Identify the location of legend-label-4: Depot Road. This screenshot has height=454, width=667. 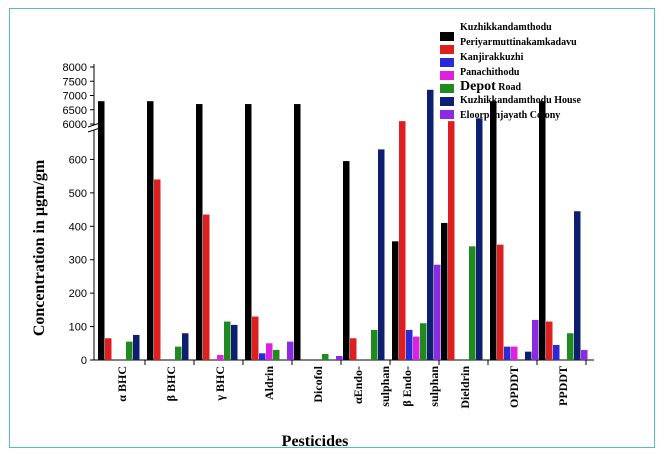
(491, 86).